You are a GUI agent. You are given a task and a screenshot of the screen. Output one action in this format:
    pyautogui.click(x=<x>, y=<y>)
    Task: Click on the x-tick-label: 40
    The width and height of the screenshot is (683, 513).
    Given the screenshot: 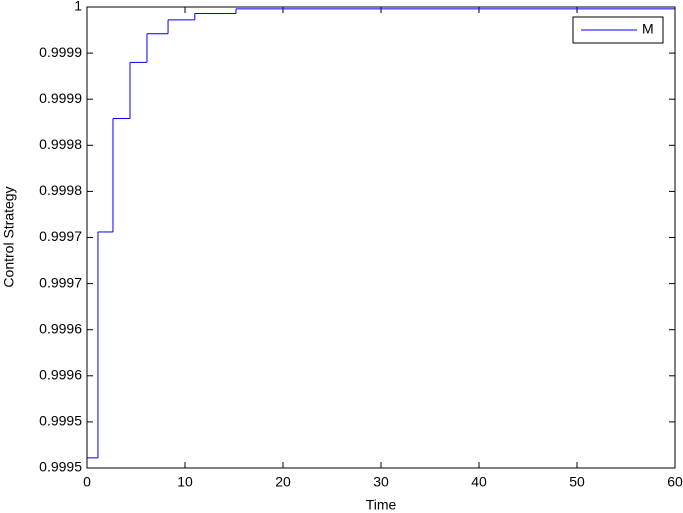 What is the action you would take?
    pyautogui.click(x=479, y=482)
    